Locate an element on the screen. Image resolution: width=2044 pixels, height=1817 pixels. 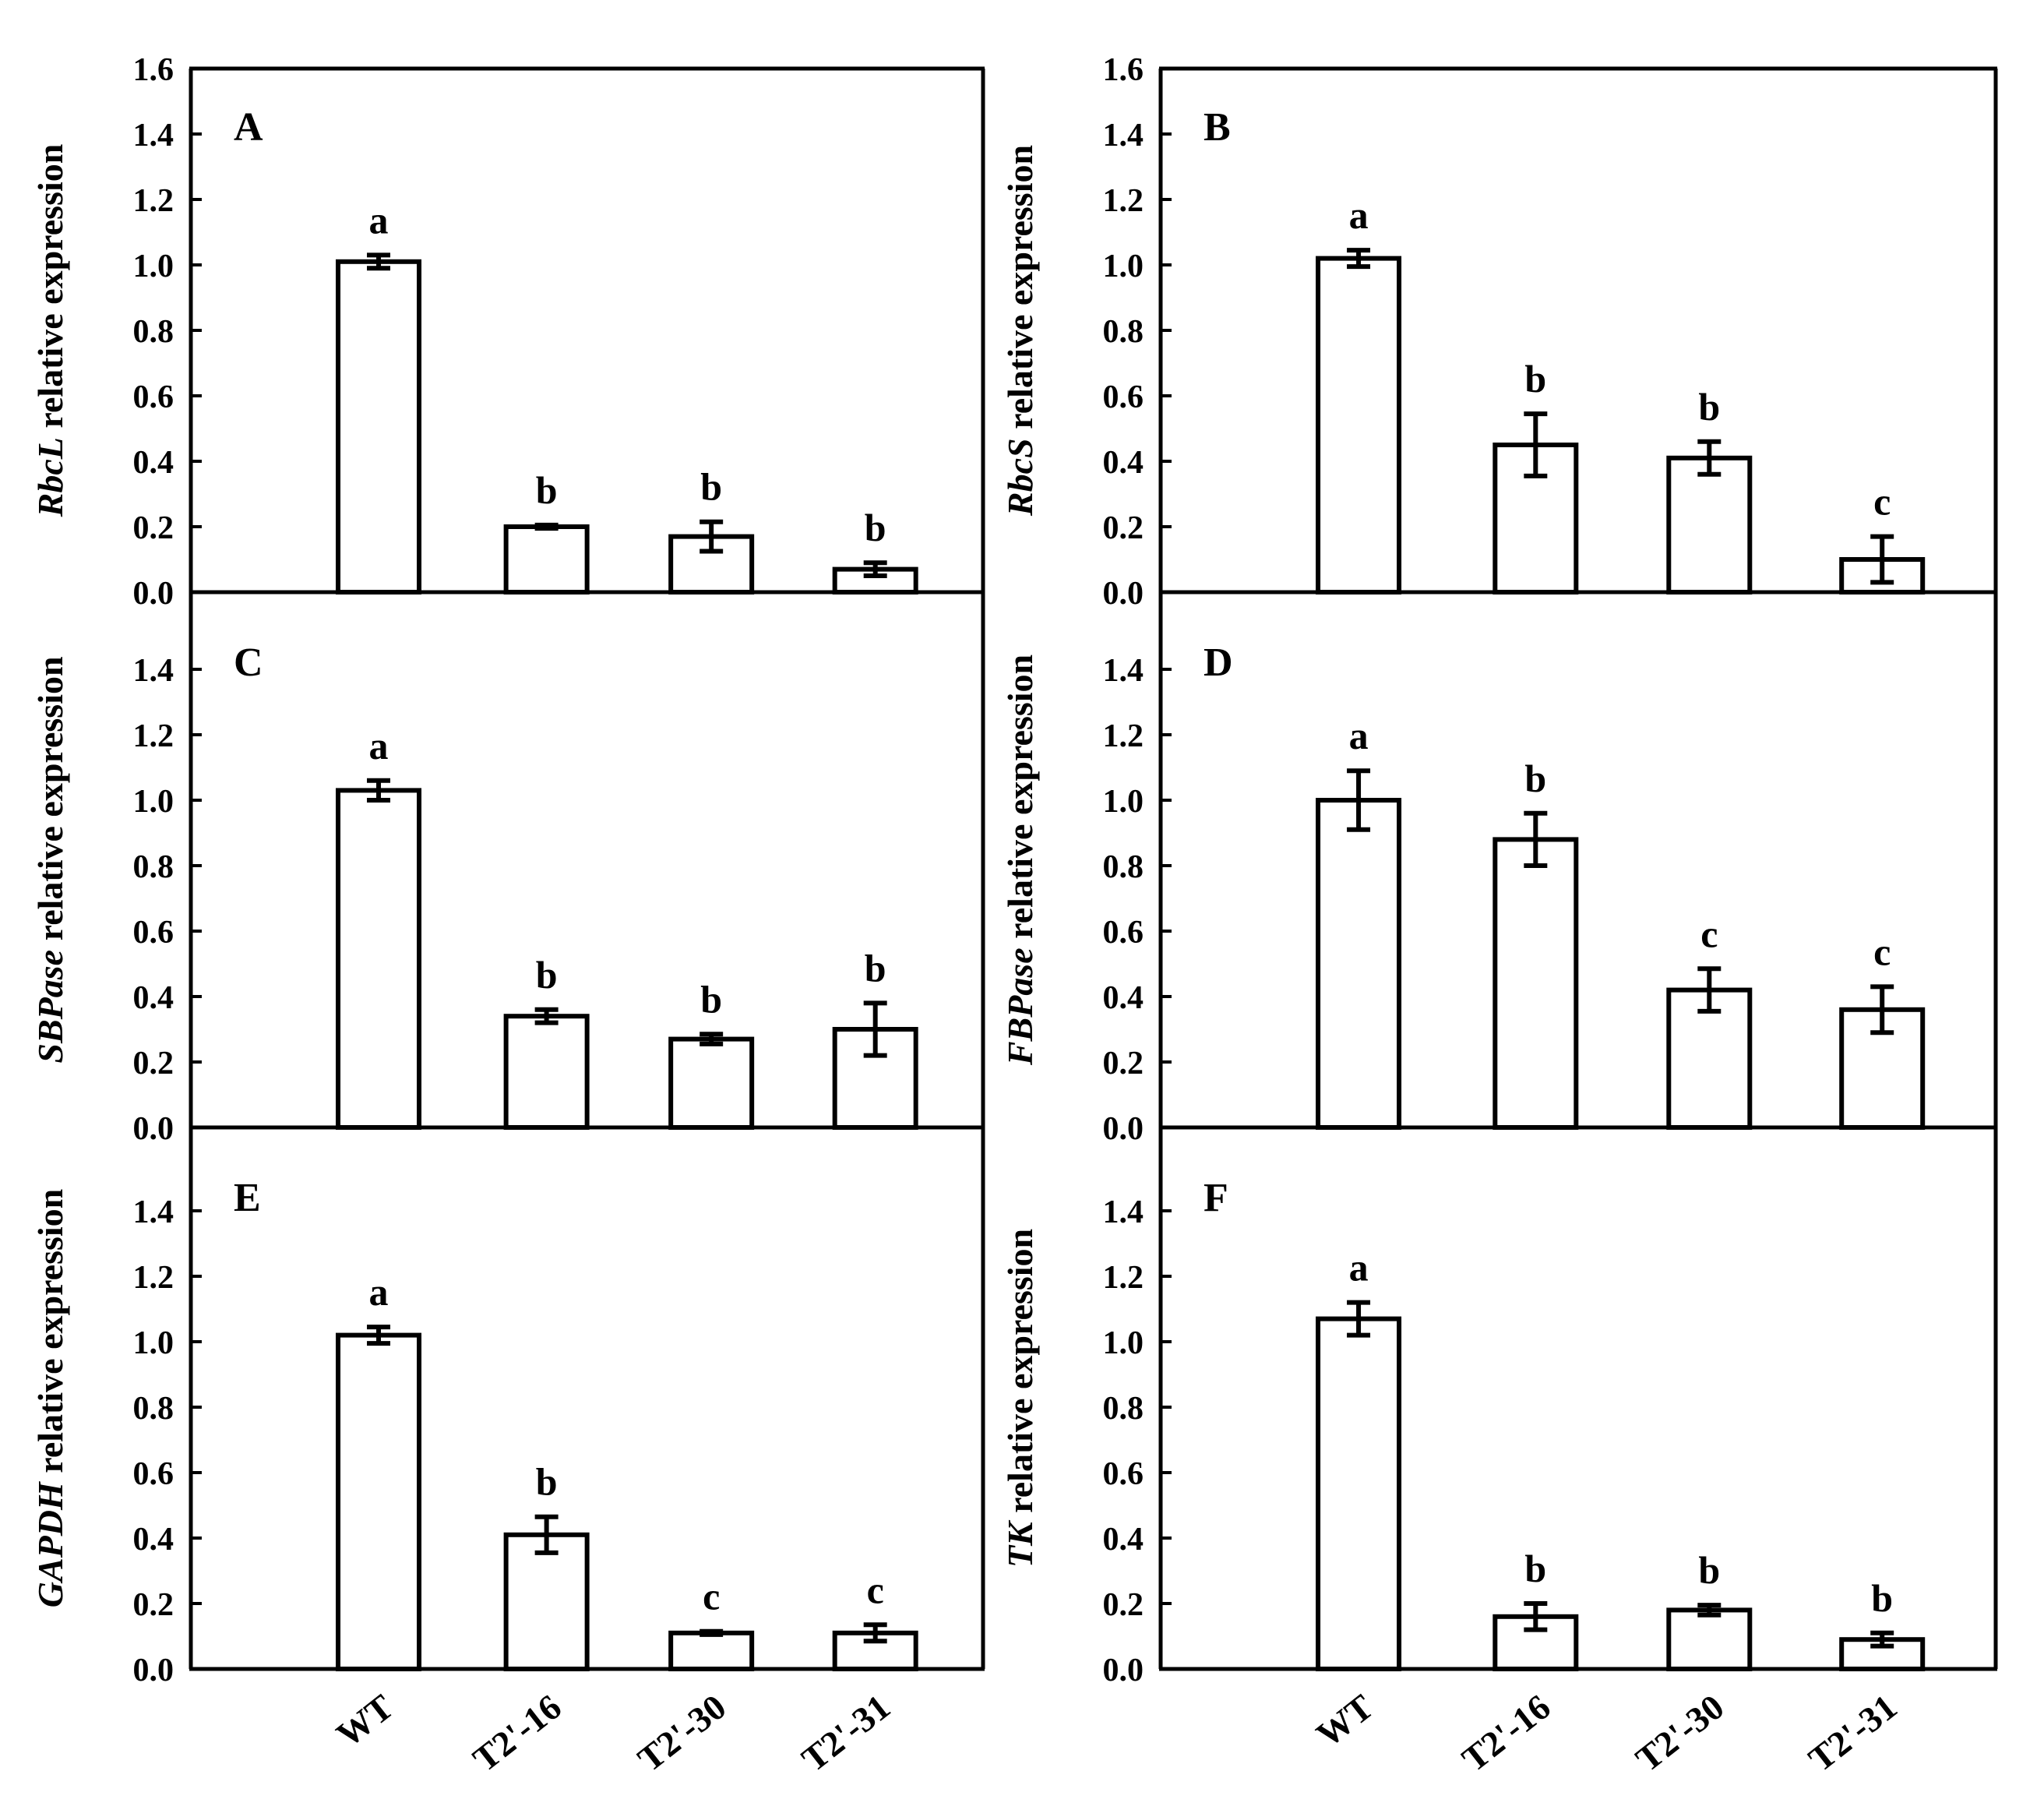
y-axis-label: SBPase relative expression is located at coordinates (50, 859).